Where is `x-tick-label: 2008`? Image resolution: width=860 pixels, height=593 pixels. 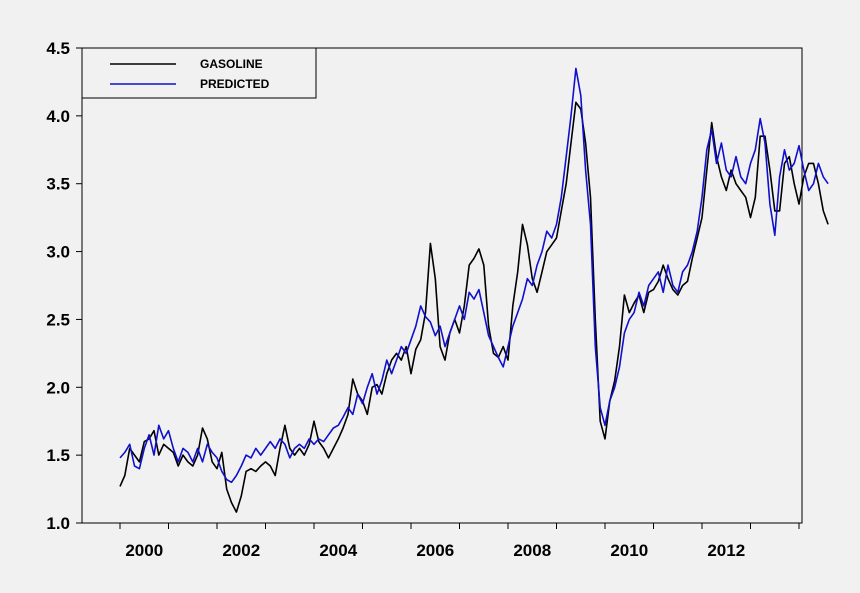
x-tick-label: 2008 is located at coordinates (532, 550).